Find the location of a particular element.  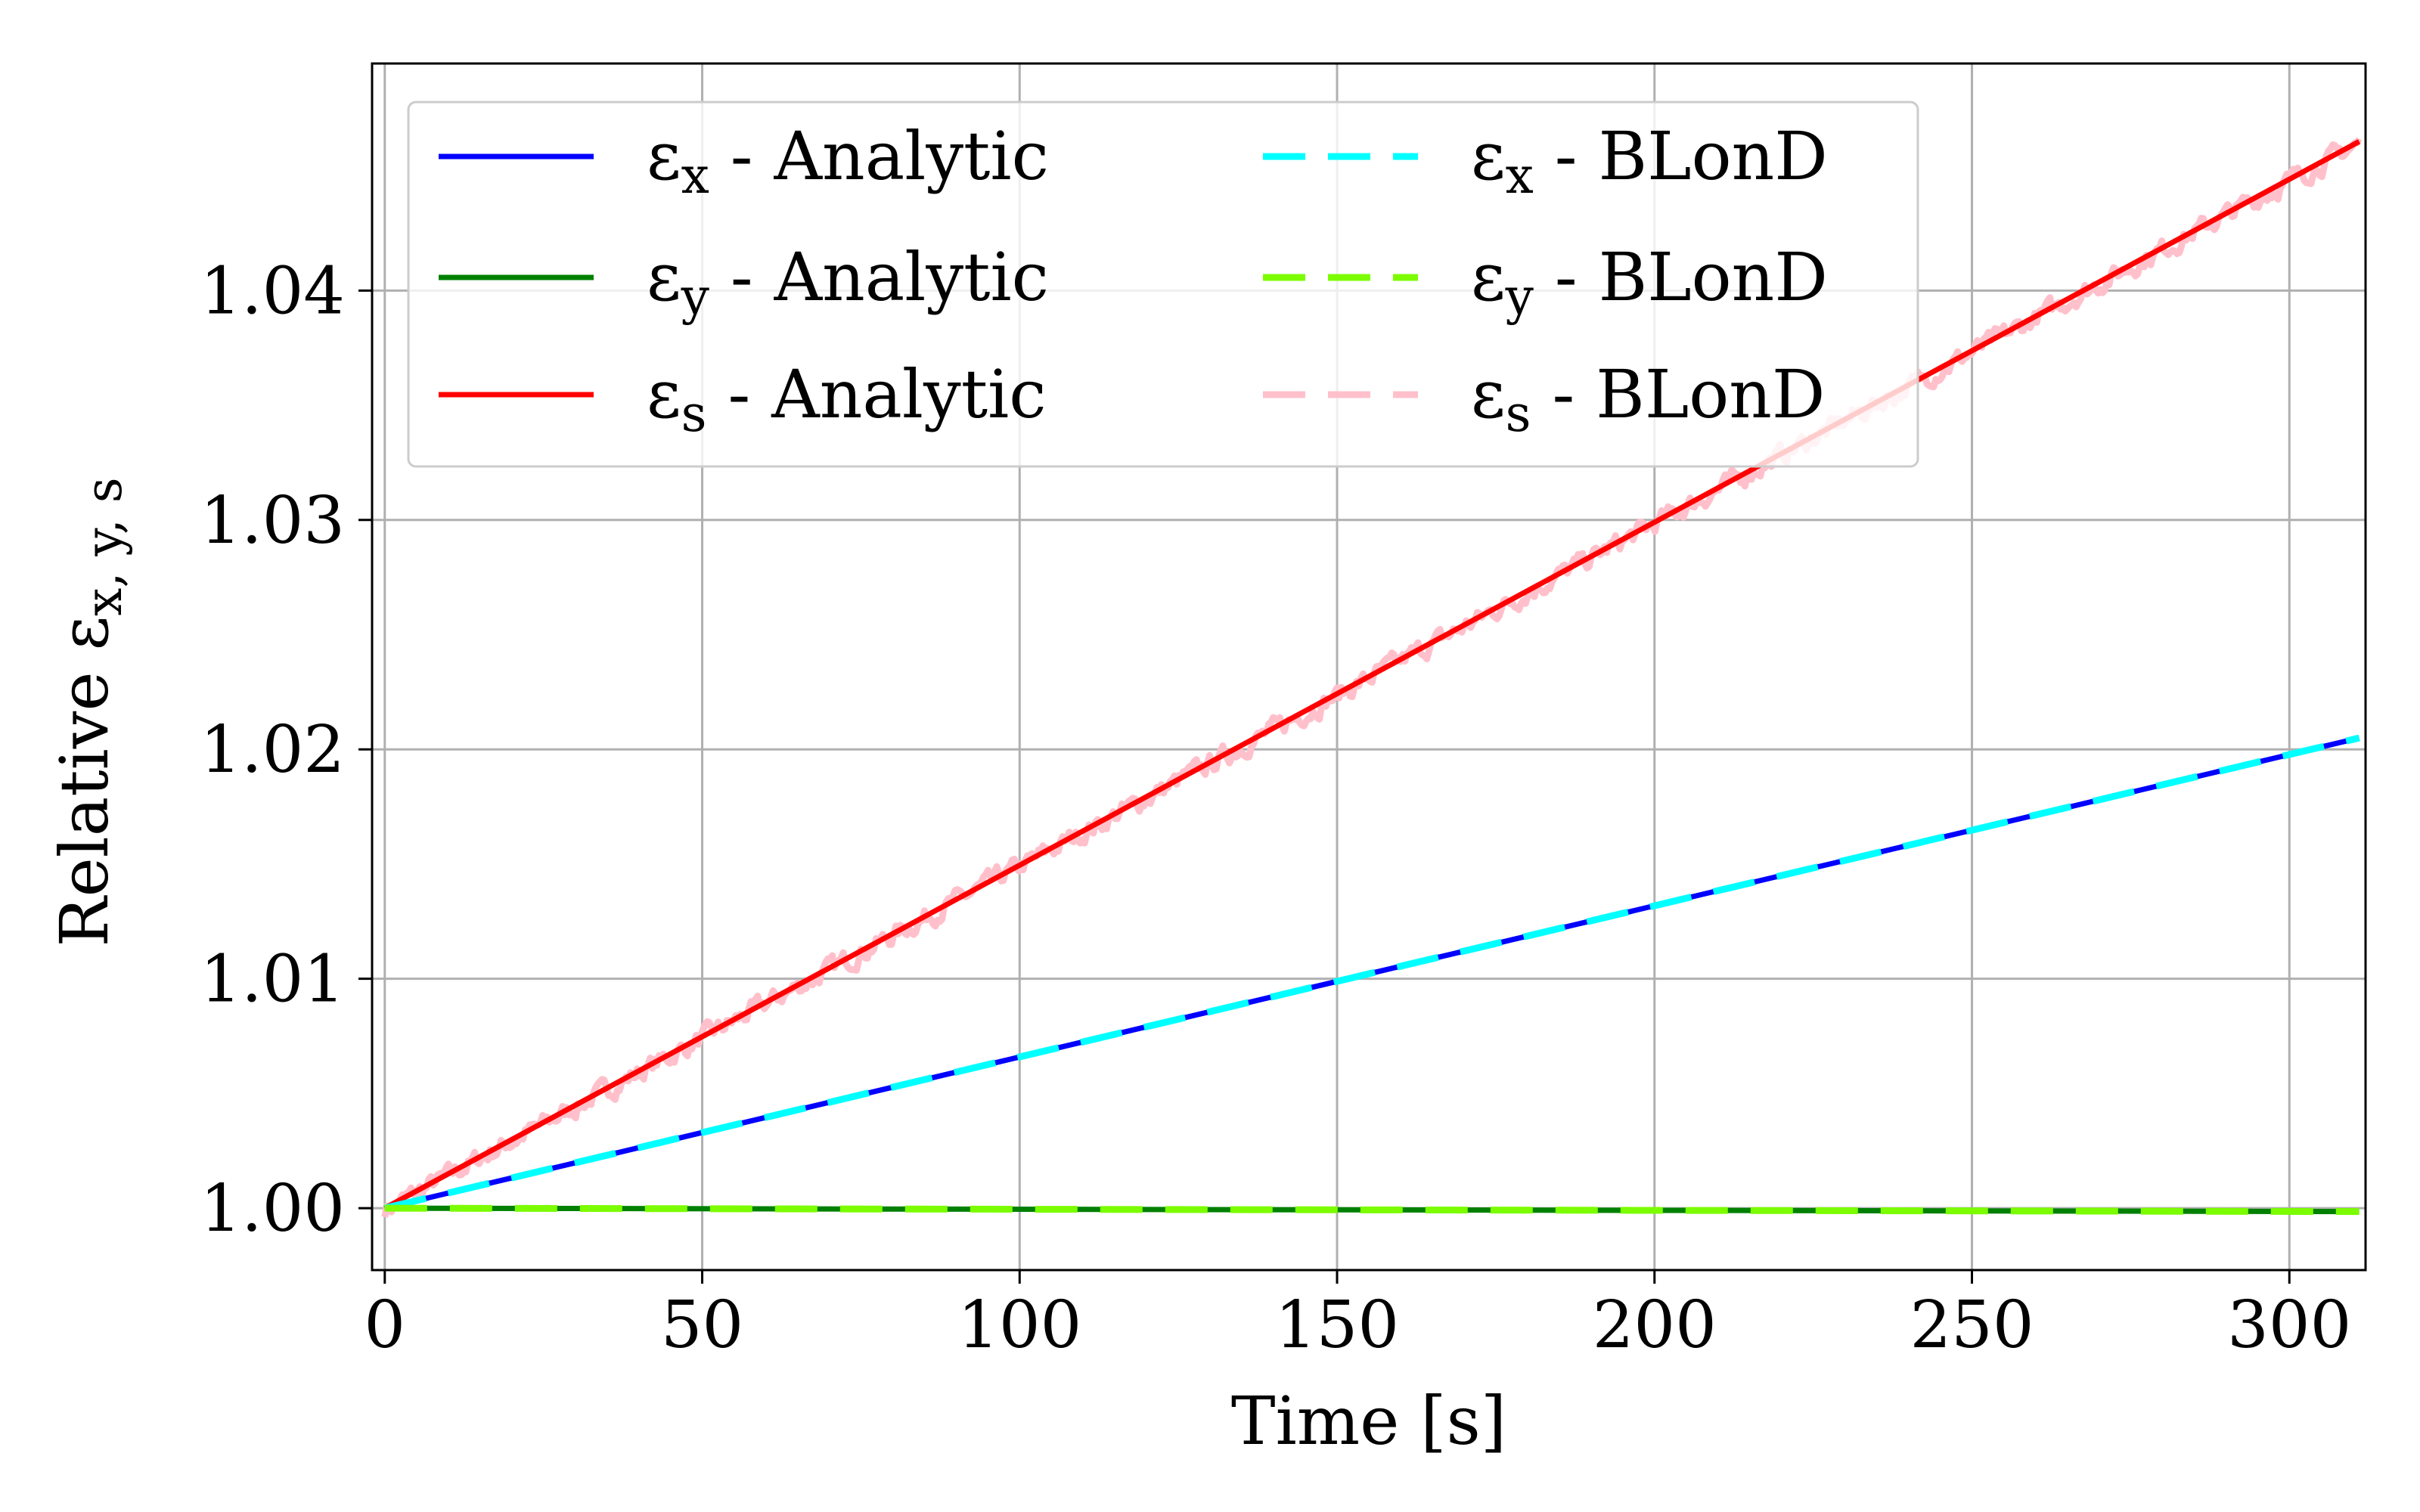

y-axis-label-subscript: x, y, s is located at coordinates (104, 546).